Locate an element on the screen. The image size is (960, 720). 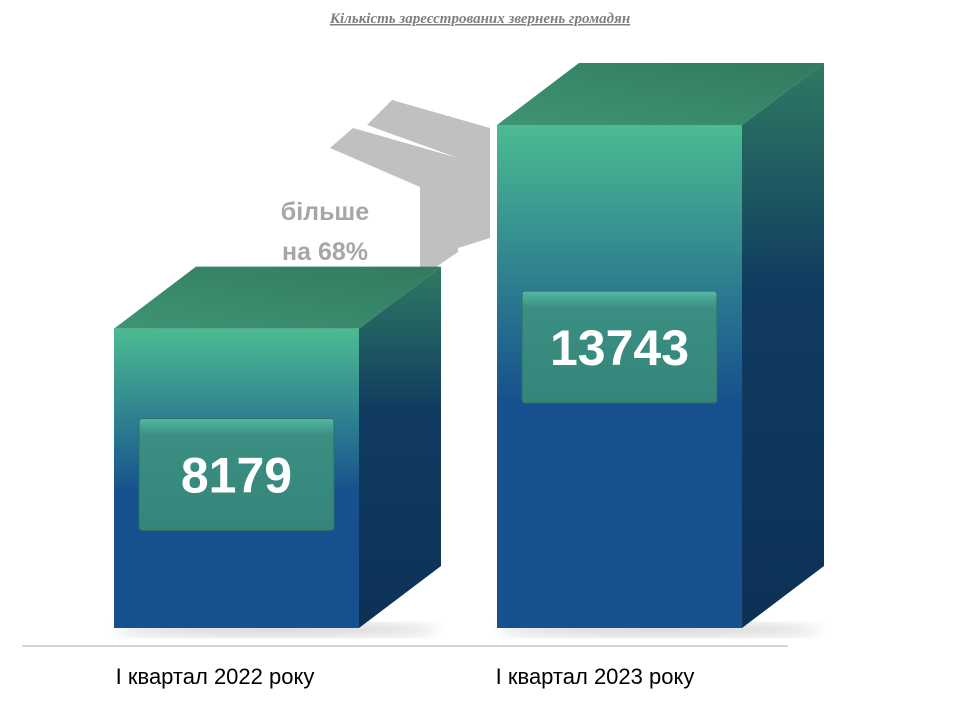
chevron-front is located at coordinates (394, 203).